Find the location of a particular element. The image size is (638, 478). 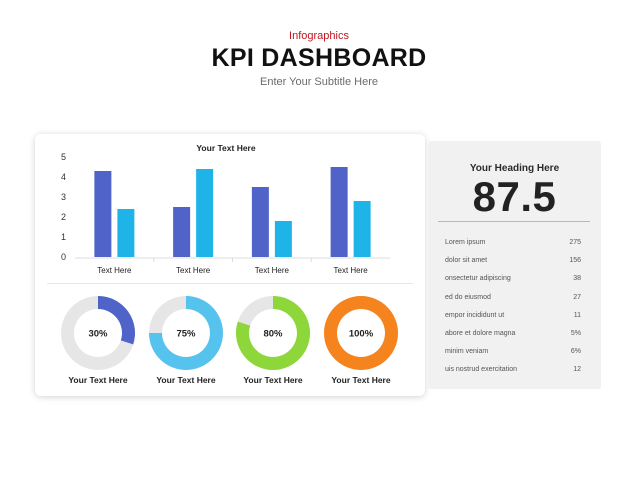

donut-value-label: 75% is located at coordinates (186, 334).